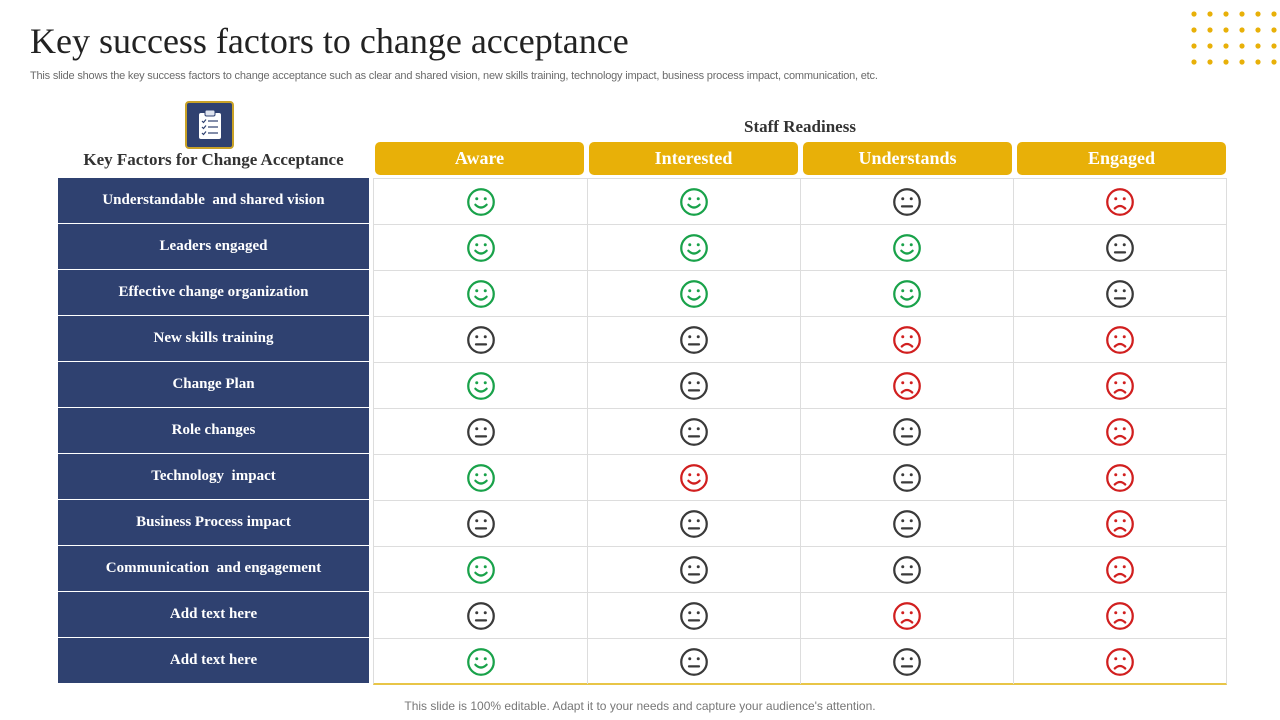  I want to click on factor-row-label: Add text here, so click(213, 660).